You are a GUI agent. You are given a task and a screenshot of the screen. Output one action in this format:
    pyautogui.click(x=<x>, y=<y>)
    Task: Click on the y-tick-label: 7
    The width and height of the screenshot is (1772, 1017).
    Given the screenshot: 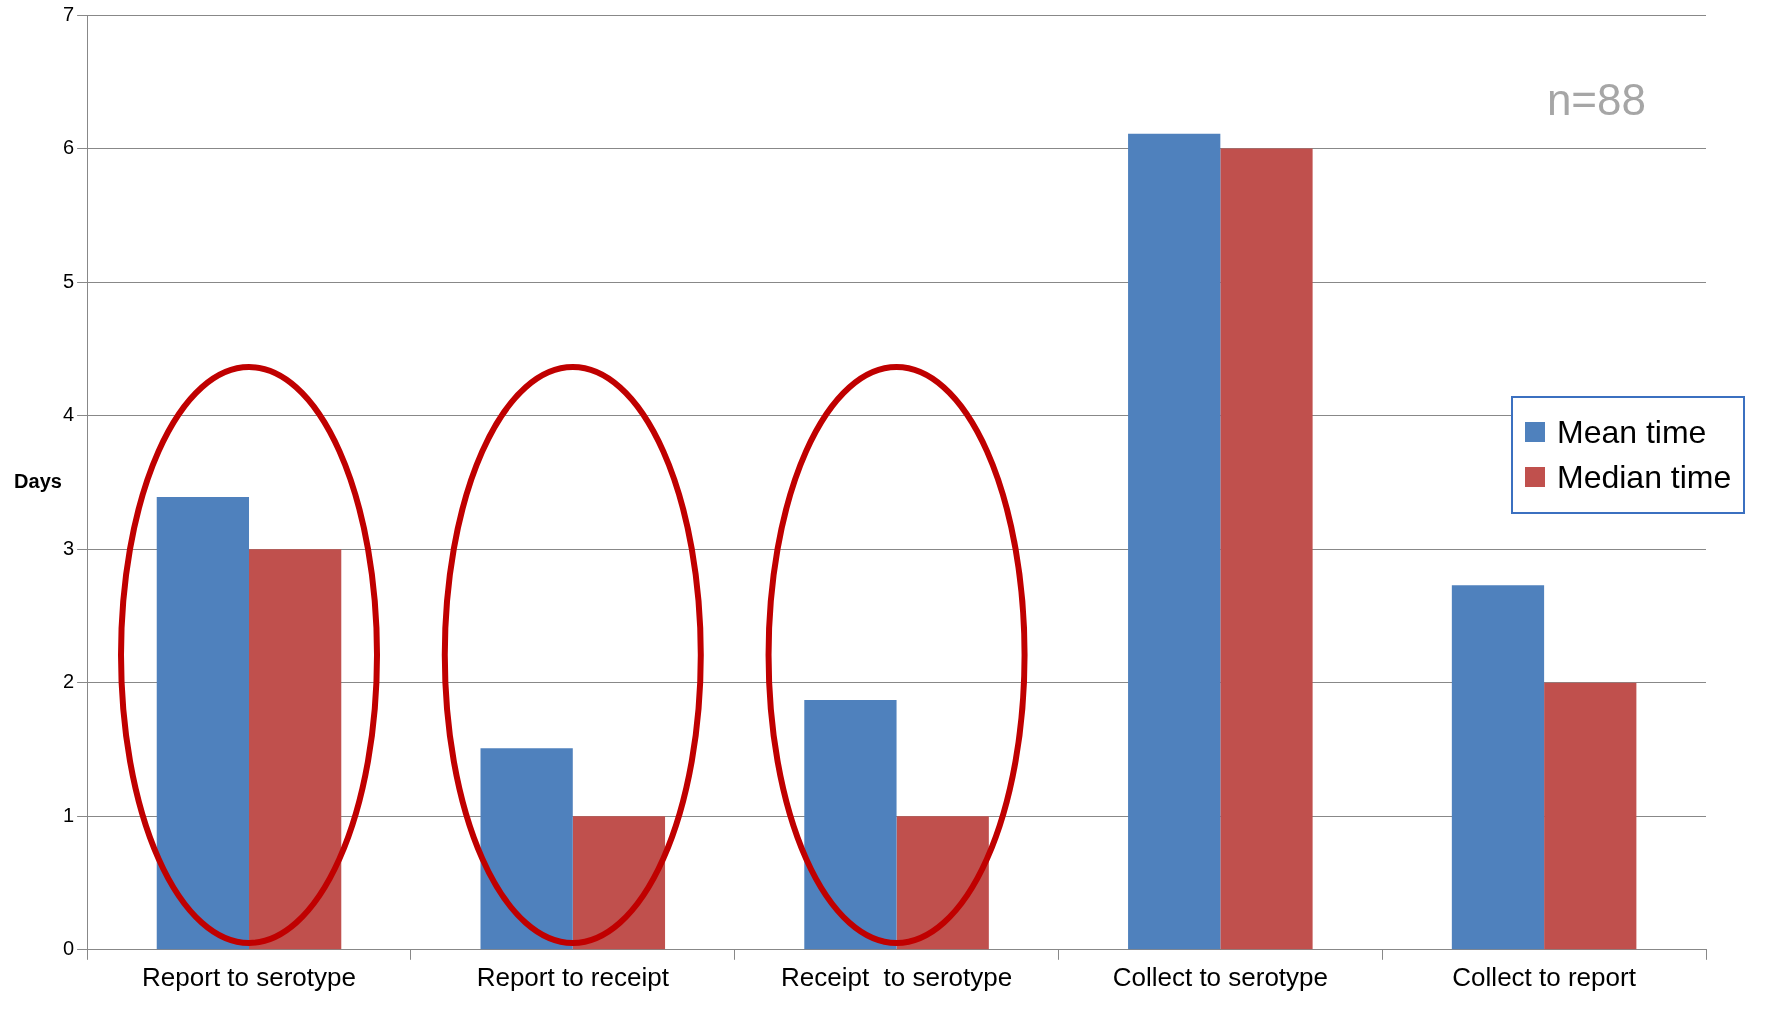 What is the action you would take?
    pyautogui.click(x=69, y=13)
    